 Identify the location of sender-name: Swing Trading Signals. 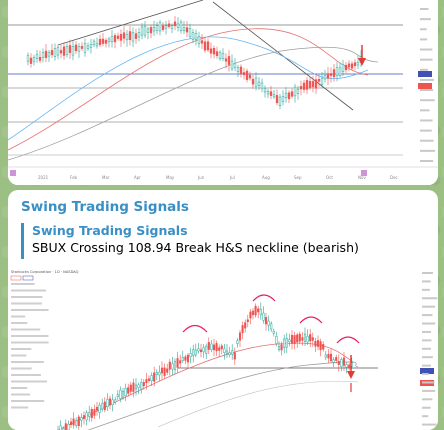
(105, 207).